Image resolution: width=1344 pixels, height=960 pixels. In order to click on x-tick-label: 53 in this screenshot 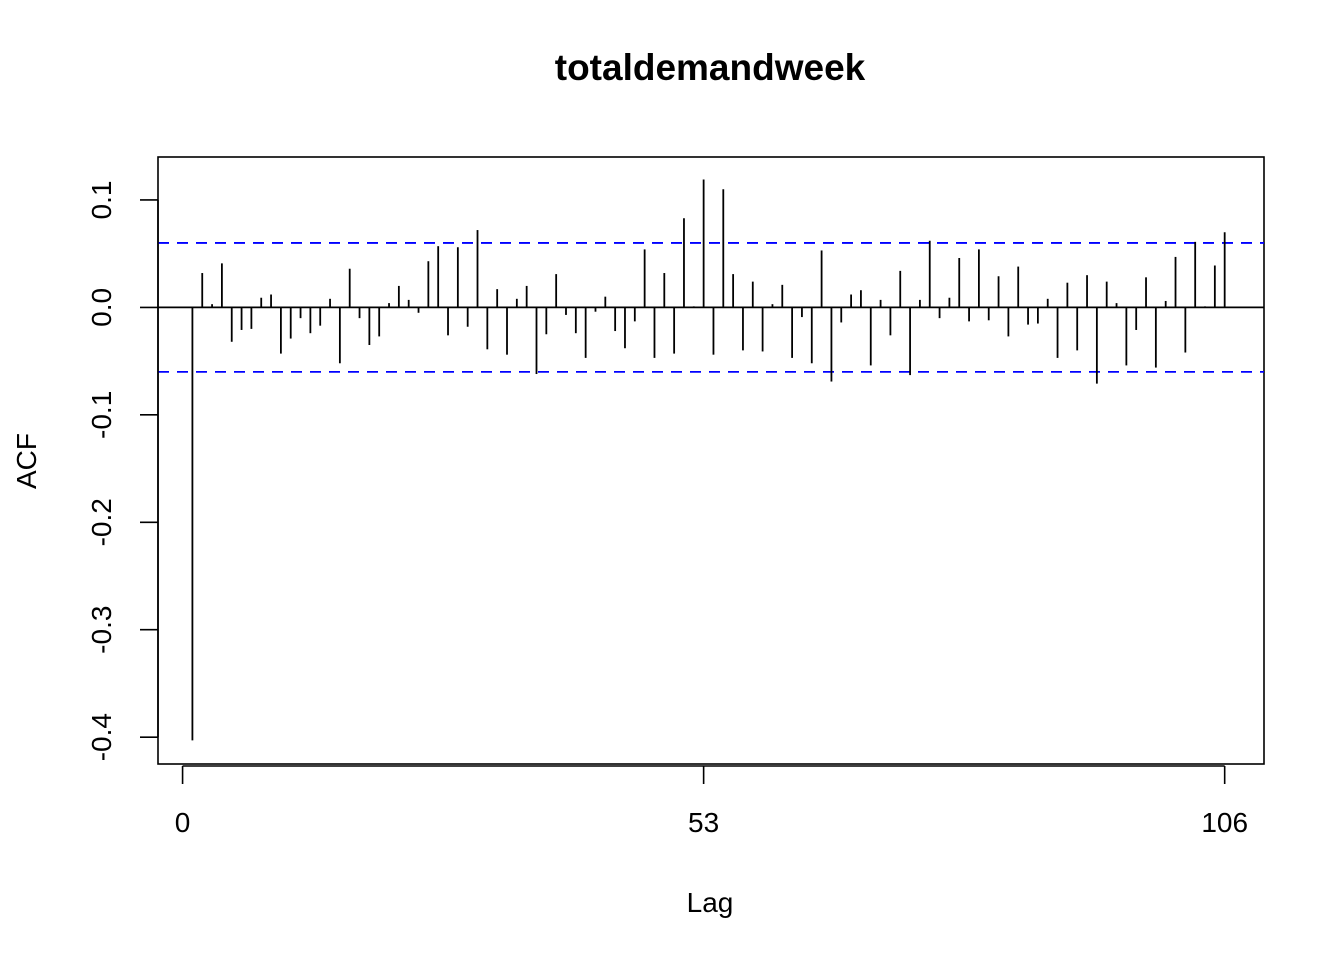, I will do `click(703, 822)`.